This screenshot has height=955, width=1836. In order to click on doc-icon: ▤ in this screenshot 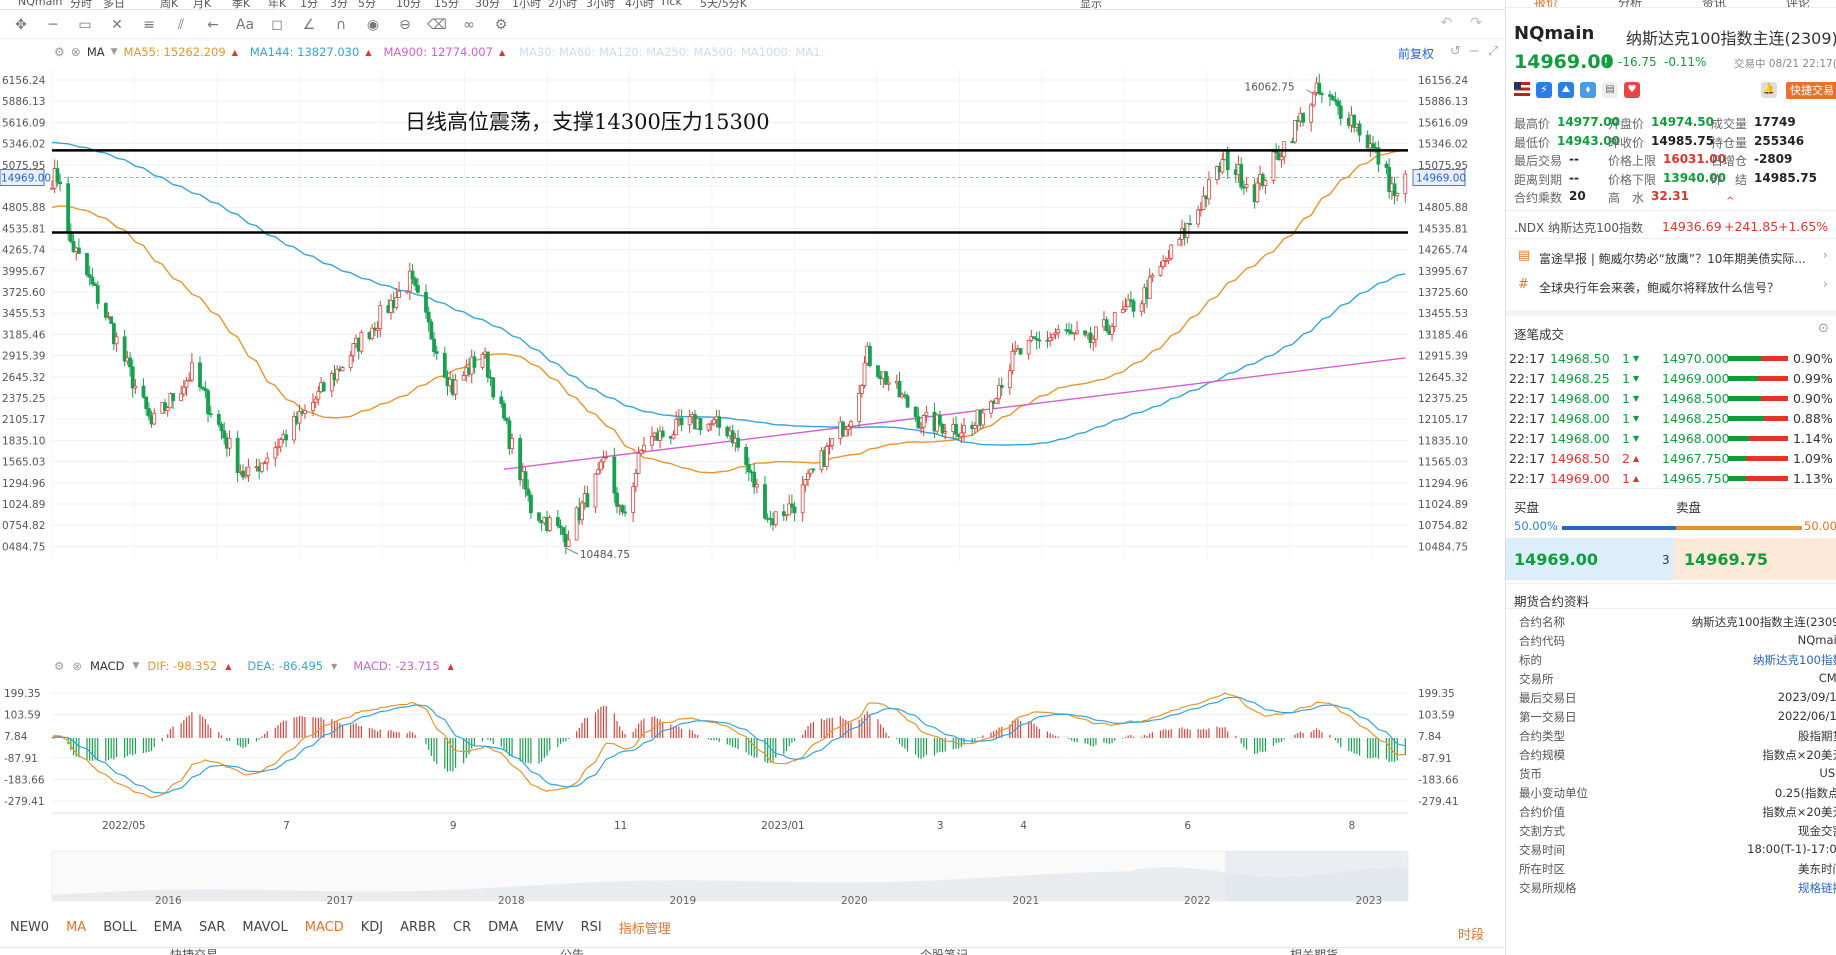, I will do `click(1610, 90)`.